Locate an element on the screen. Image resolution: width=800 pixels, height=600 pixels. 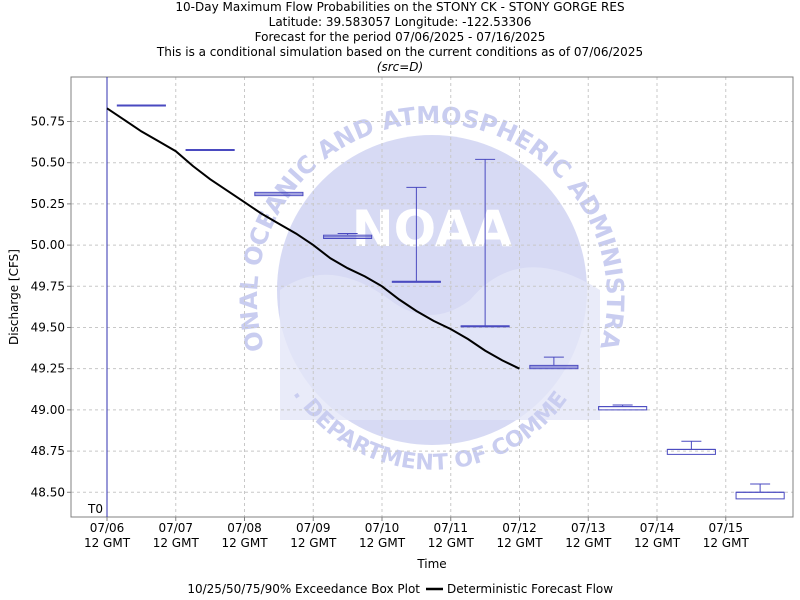
legend-line-label: Deterministic Forecast Flow is located at coordinates (530, 589).